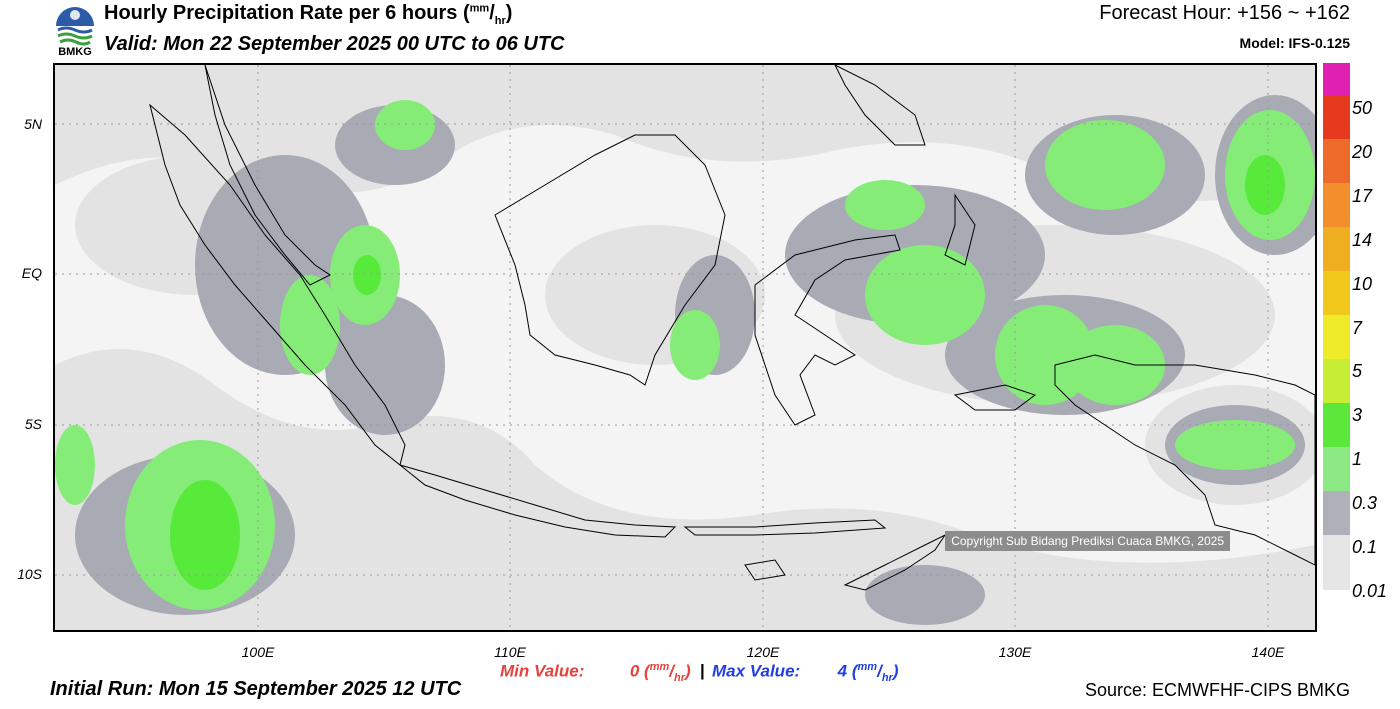 Image resolution: width=1400 pixels, height=709 pixels. What do you see at coordinates (1370, 591) in the screenshot?
I see `legend-label-0-01: 0.01` at bounding box center [1370, 591].